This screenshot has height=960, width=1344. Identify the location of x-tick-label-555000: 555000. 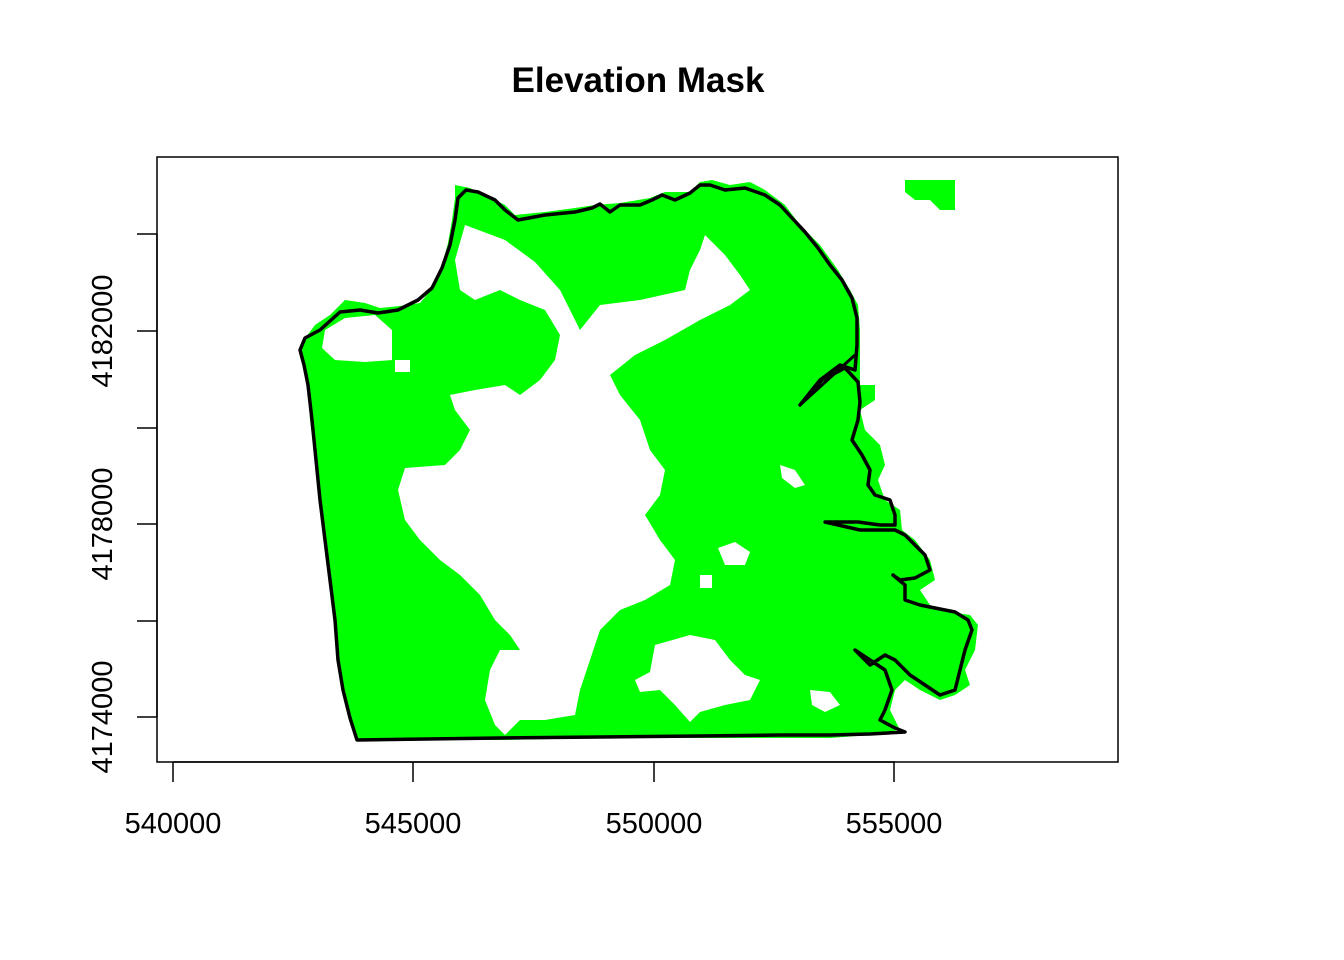
(894, 824).